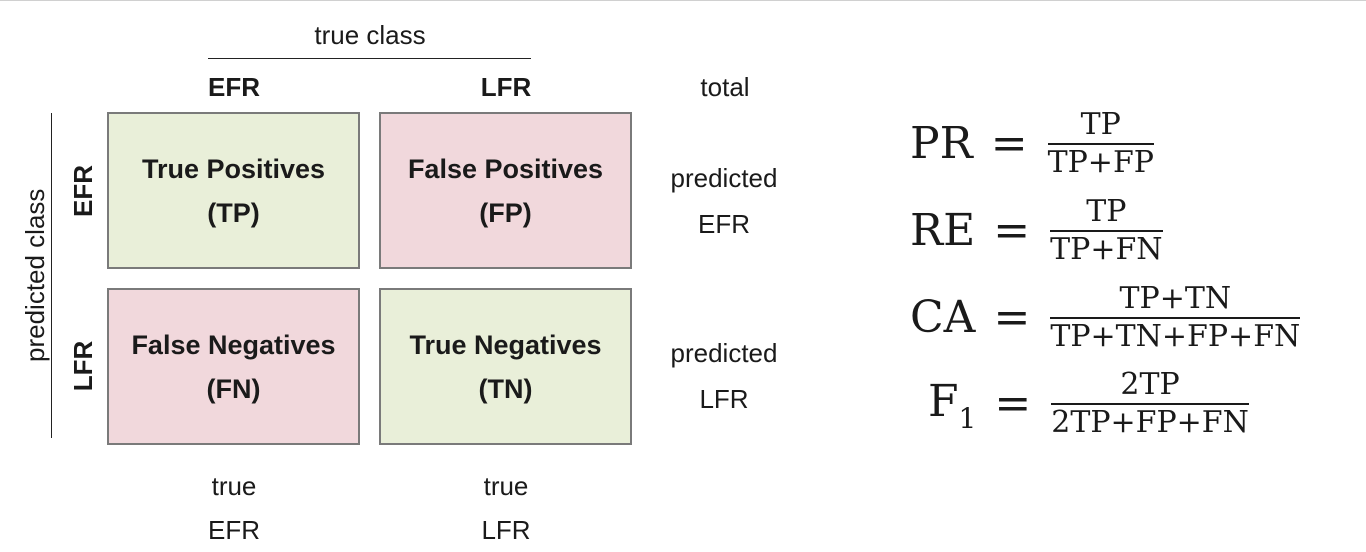 This screenshot has height=552, width=1366. I want to click on predicted-class-rule, so click(51, 275).